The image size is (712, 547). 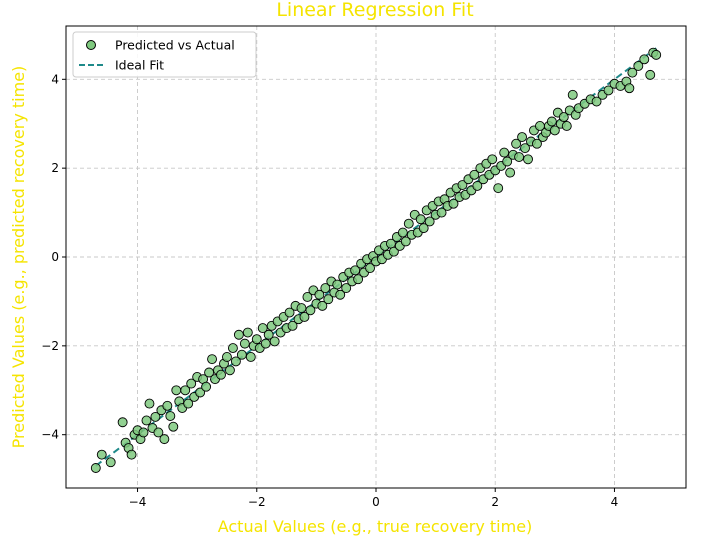 What do you see at coordinates (374, 498) in the screenshot?
I see `x-axis-ticks: −4 −2 0 2 4` at bounding box center [374, 498].